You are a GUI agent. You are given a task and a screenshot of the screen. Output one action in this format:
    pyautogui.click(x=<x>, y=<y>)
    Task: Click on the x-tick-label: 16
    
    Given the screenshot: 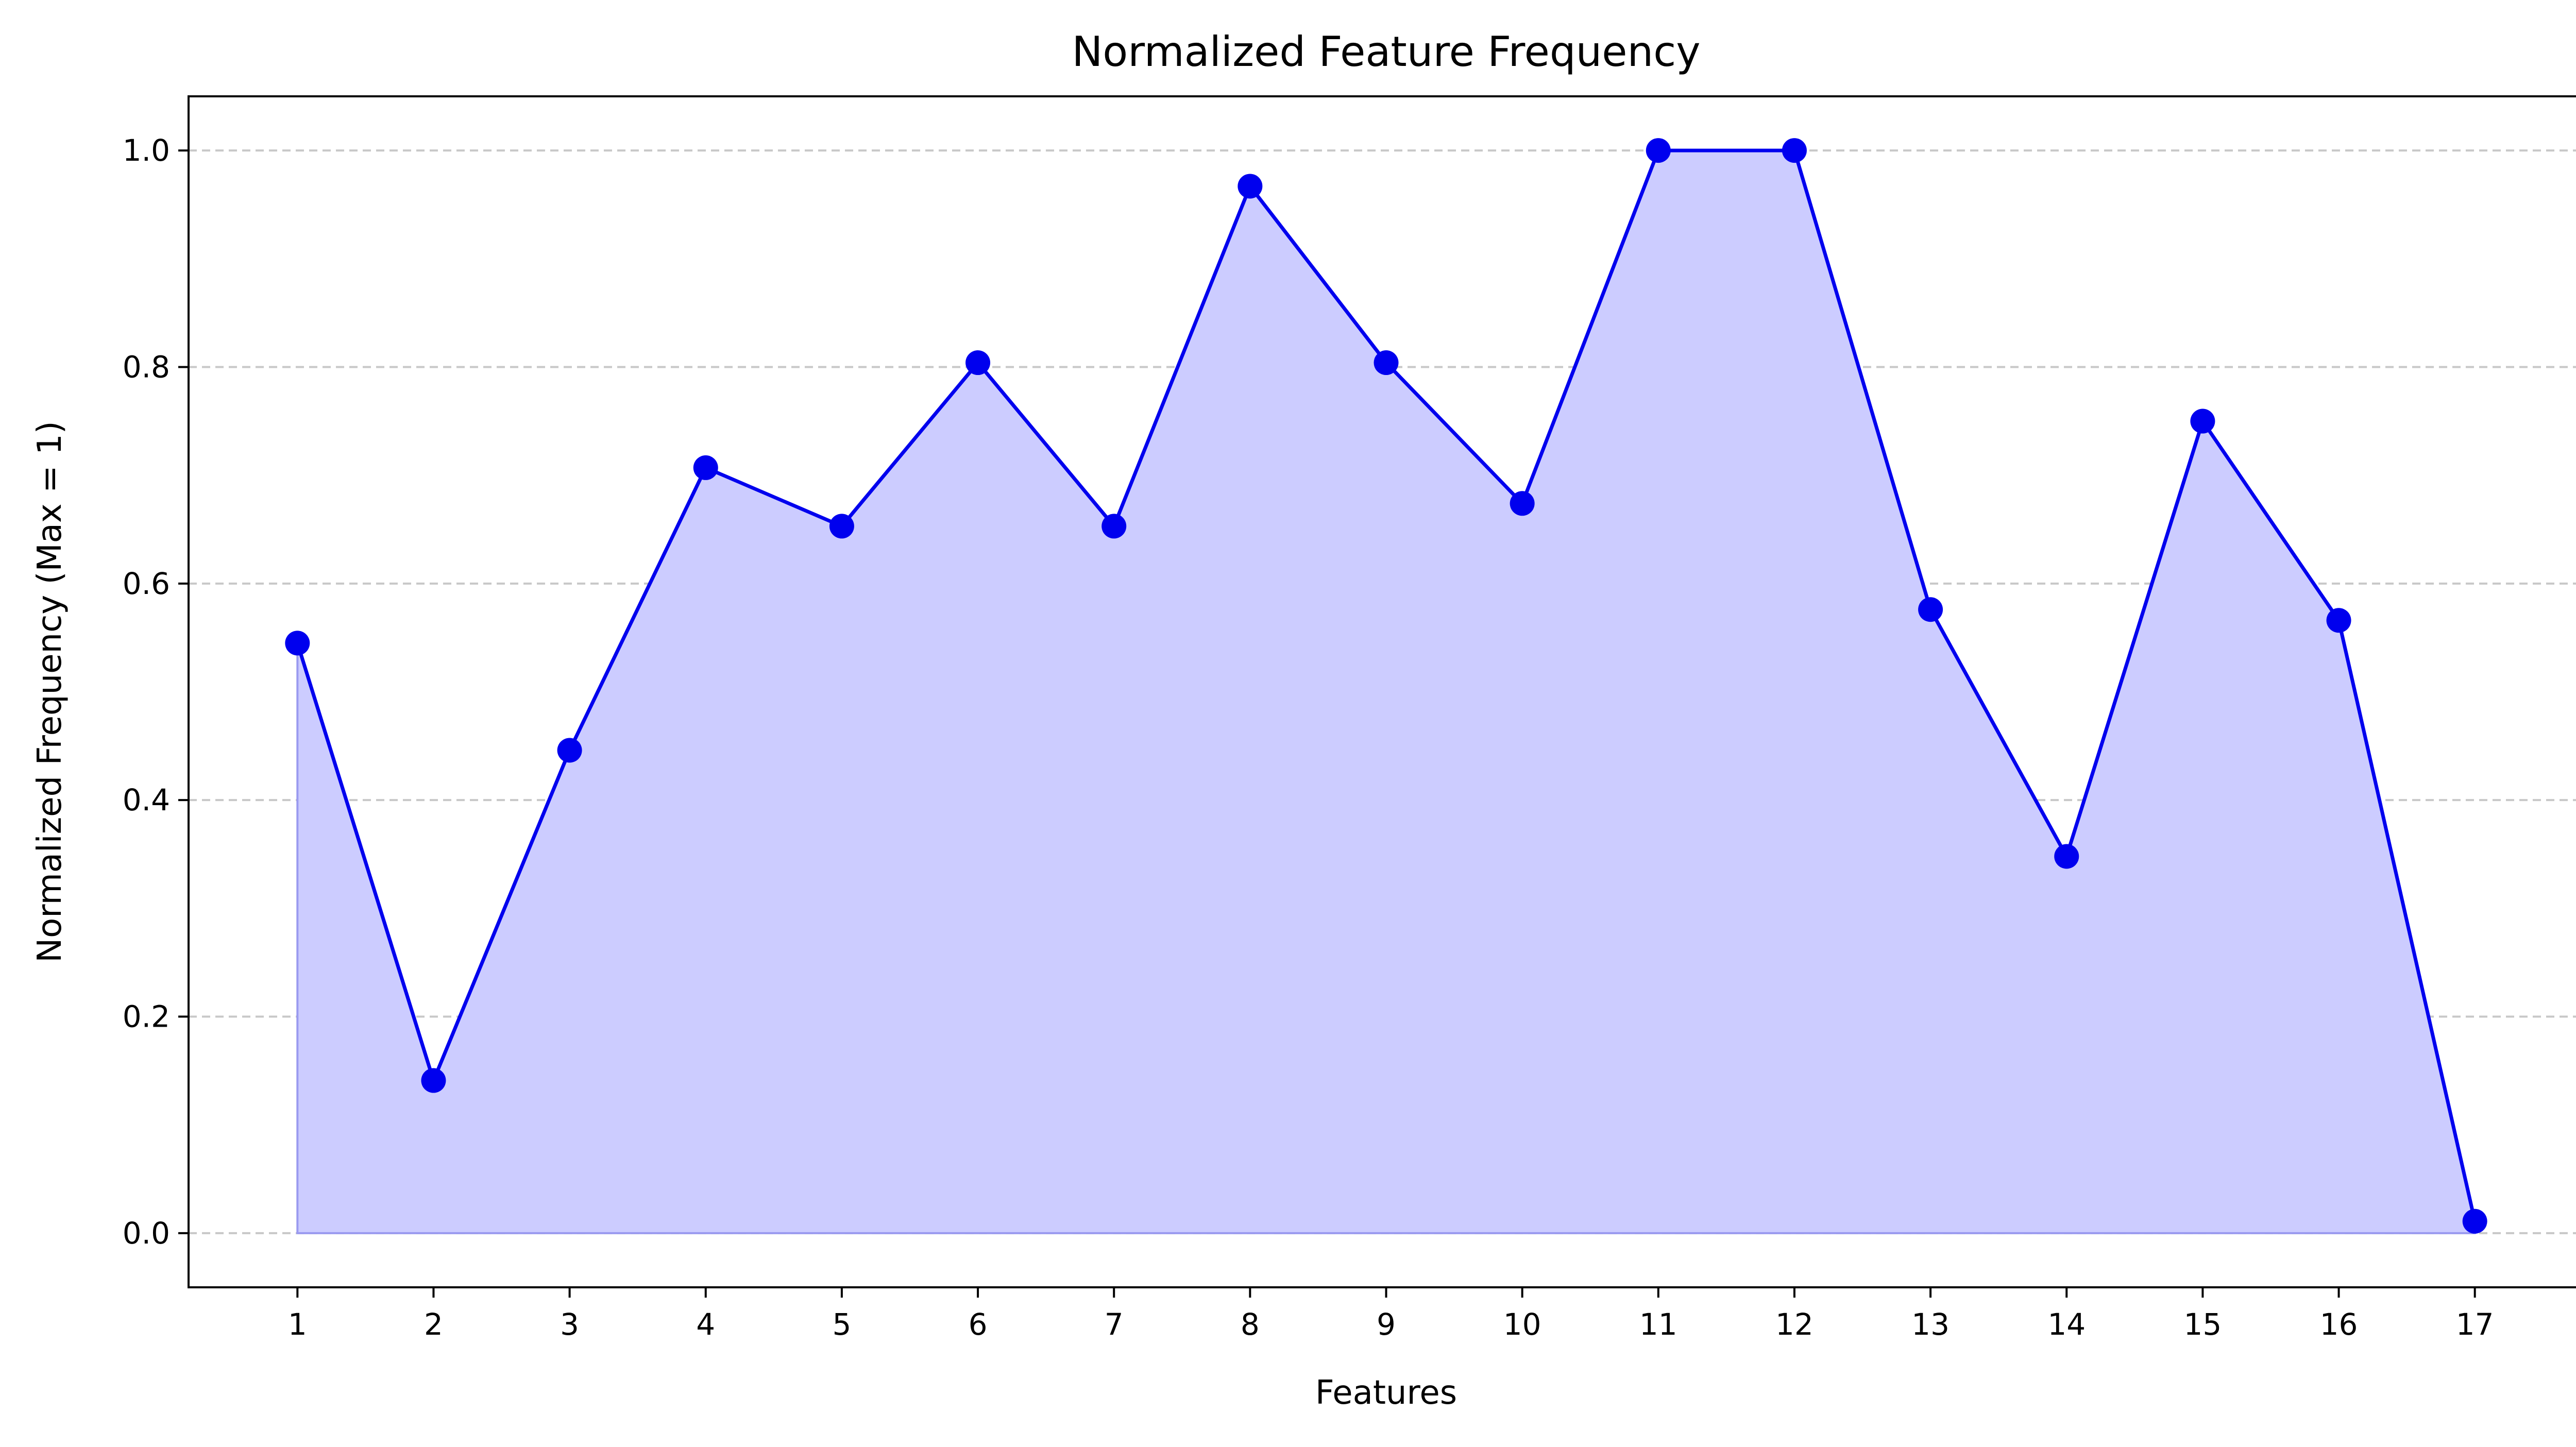 What is the action you would take?
    pyautogui.click(x=2339, y=1324)
    